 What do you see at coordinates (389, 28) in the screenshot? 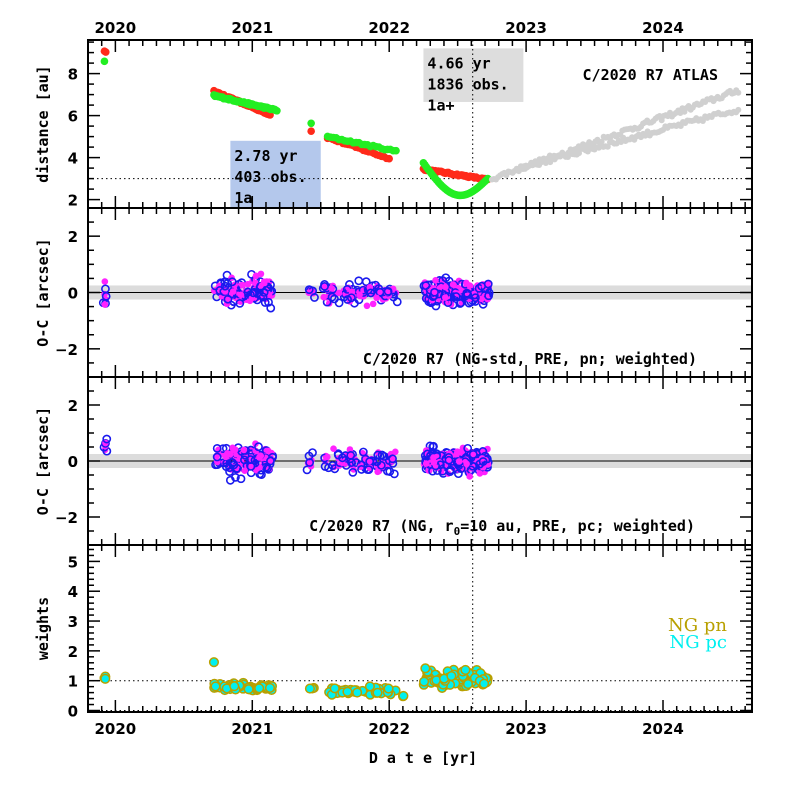
I see `x-tick-label-top: 2022` at bounding box center [389, 28].